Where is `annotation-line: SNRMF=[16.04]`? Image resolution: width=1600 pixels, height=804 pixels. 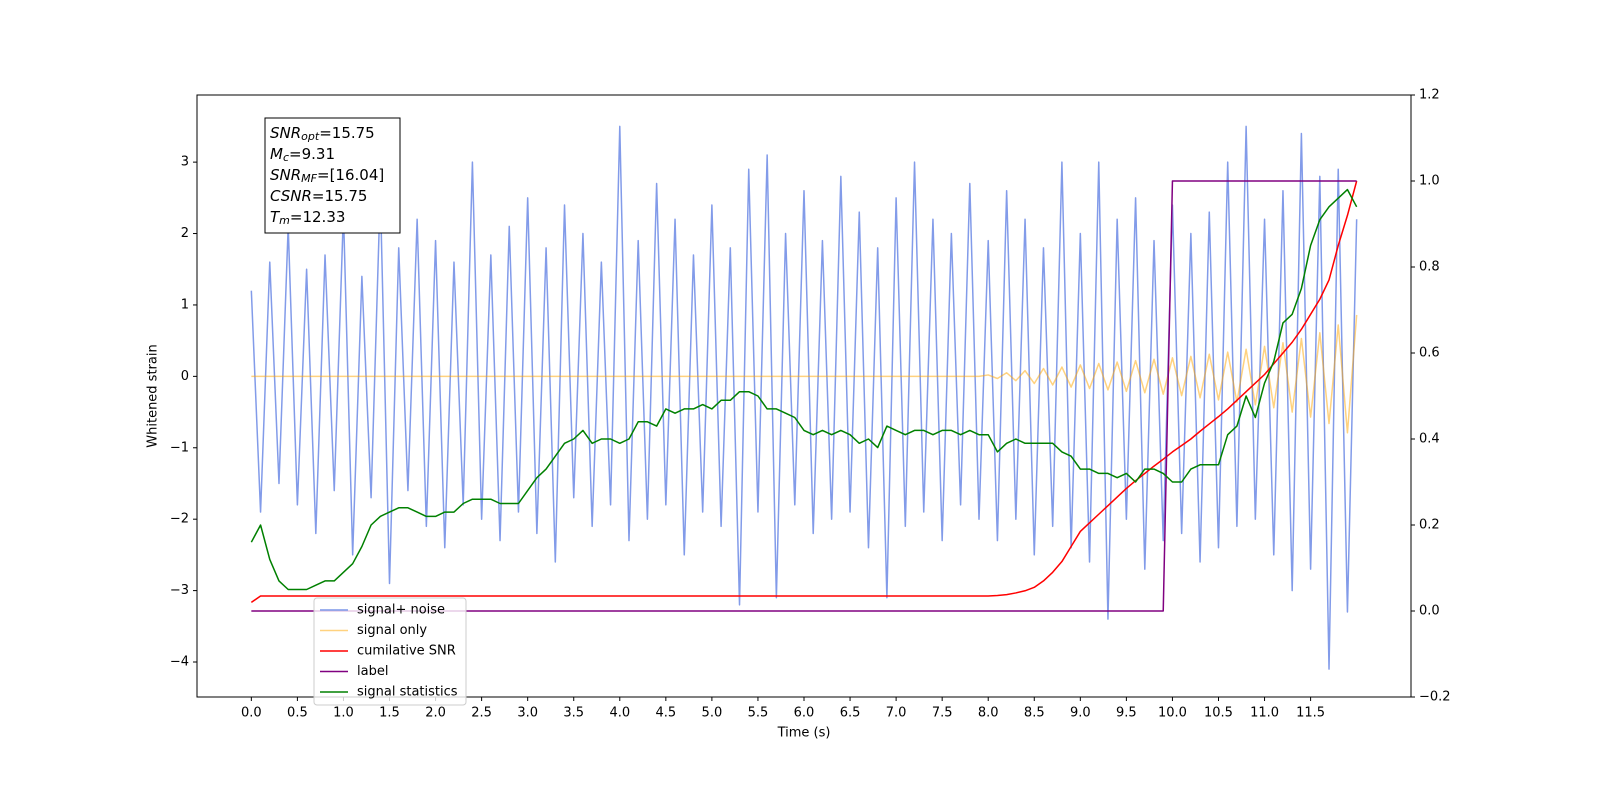 annotation-line: SNRMF=[16.04] is located at coordinates (327, 176).